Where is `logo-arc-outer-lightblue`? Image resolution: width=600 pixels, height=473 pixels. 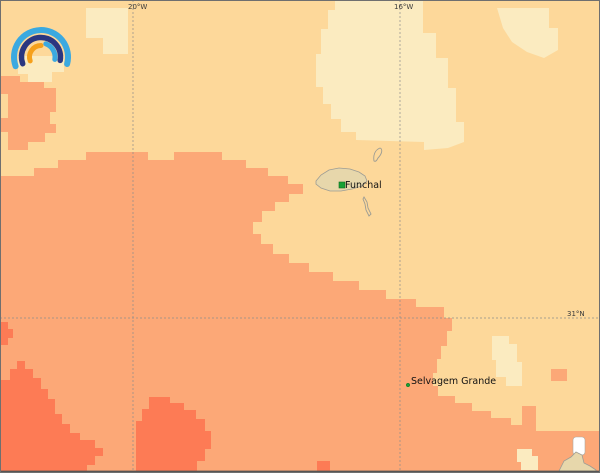
logo-arc-outer-lightblue is located at coordinates (41, 48).